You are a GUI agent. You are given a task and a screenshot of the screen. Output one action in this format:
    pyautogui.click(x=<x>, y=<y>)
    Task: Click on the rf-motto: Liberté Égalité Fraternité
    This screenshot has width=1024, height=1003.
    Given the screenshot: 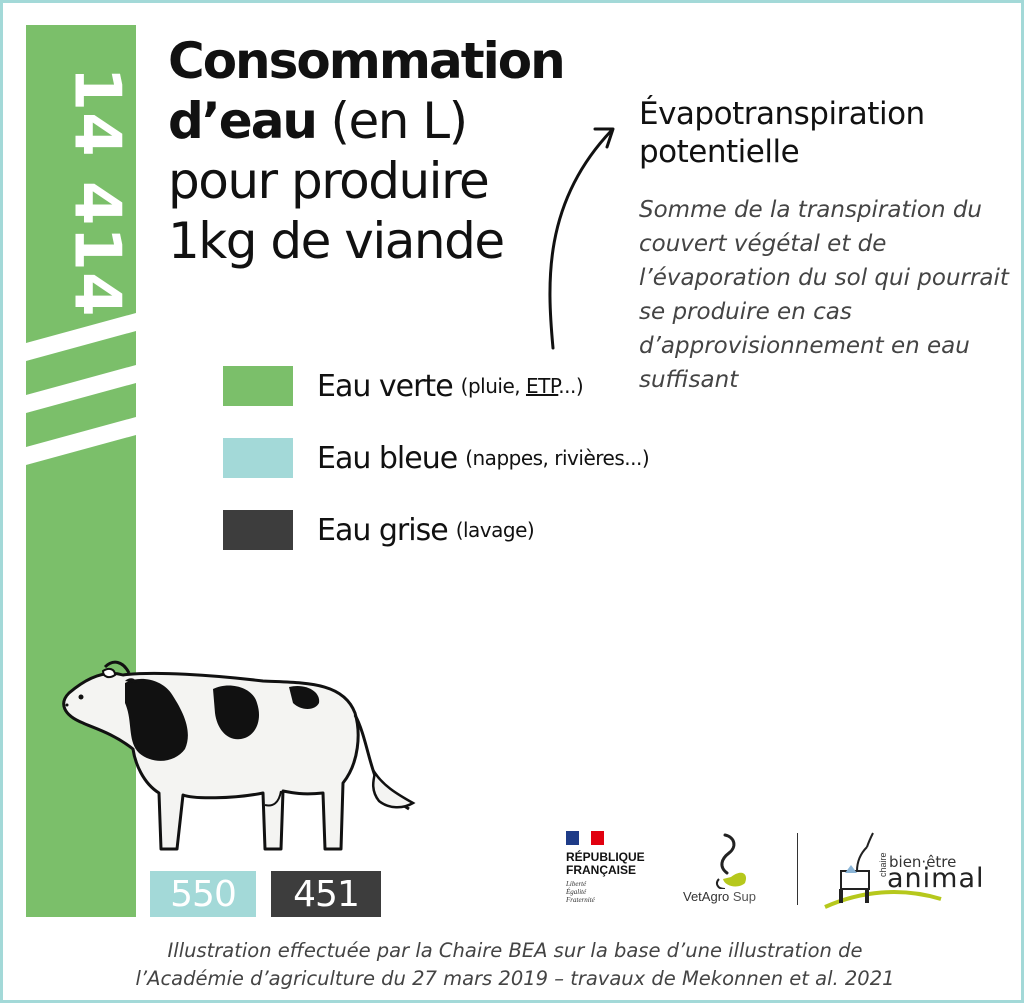 What is the action you would take?
    pyautogui.click(x=580, y=892)
    